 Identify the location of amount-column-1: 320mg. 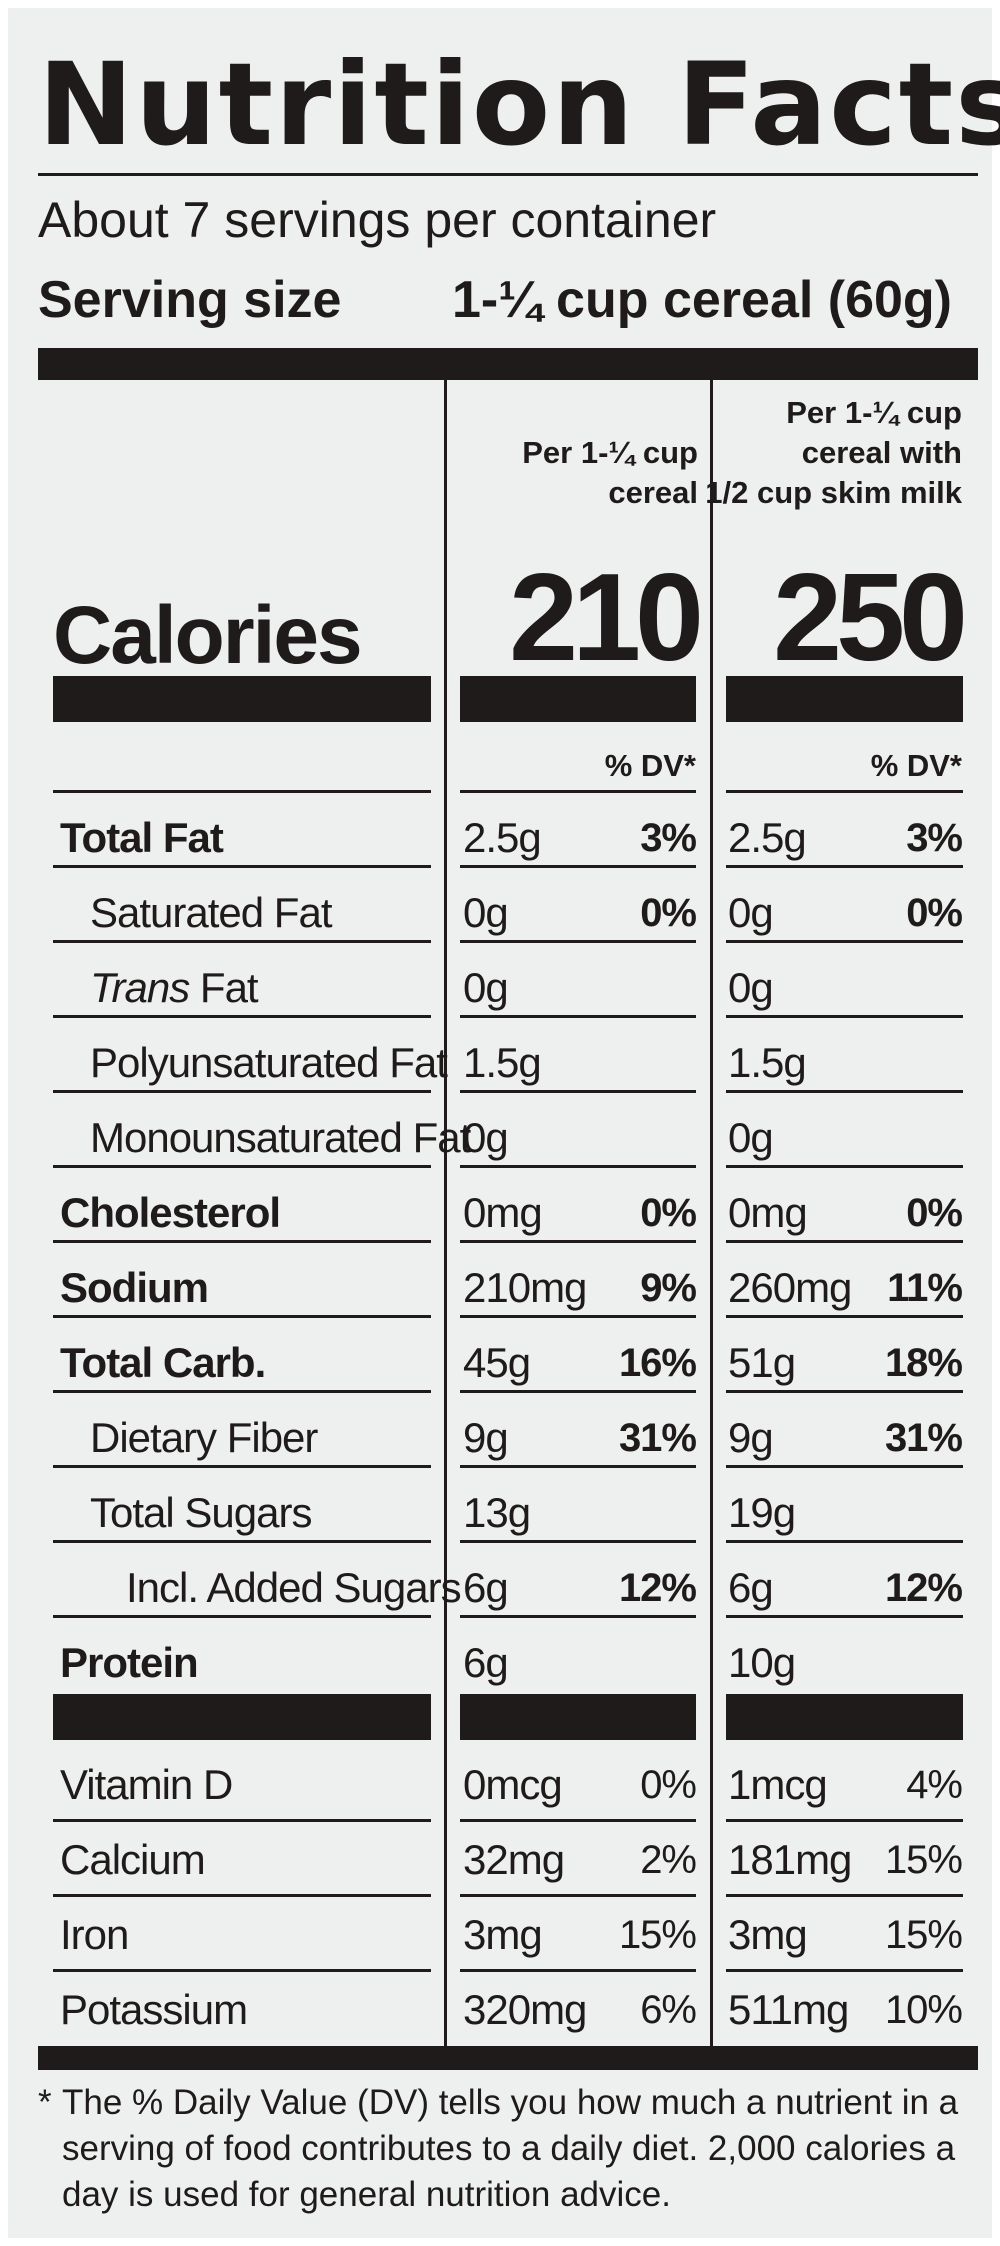
(525, 2009).